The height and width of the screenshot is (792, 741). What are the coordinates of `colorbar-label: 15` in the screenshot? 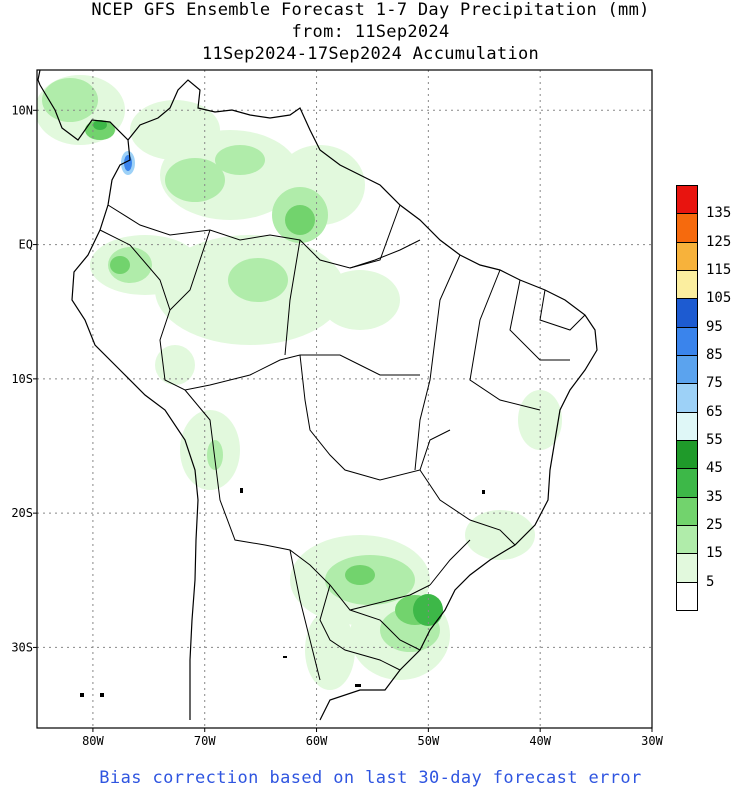 It's located at (714, 553).